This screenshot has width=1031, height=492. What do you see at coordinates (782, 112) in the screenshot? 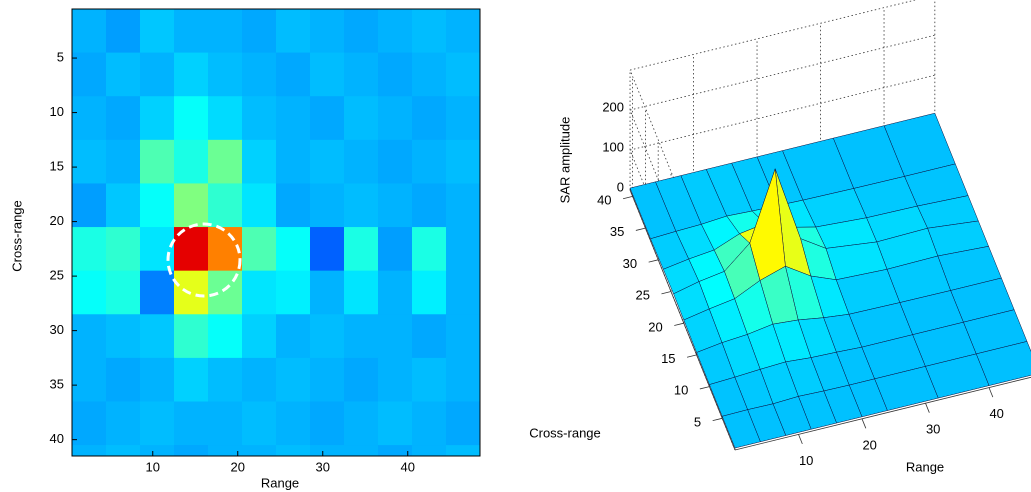
I see `grid-line` at bounding box center [782, 112].